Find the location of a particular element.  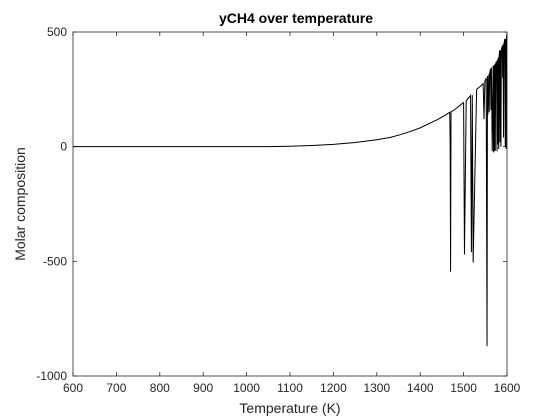

y-tick-label: 0 is located at coordinates (63, 147).